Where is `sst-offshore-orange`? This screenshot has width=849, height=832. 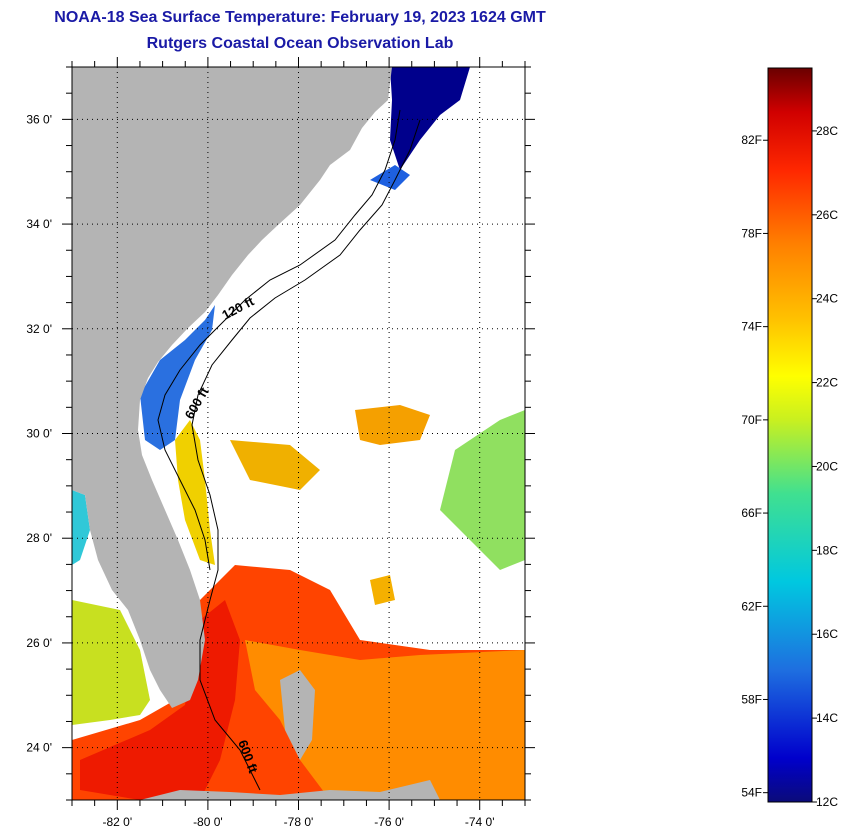 sst-offshore-orange is located at coordinates (392, 425).